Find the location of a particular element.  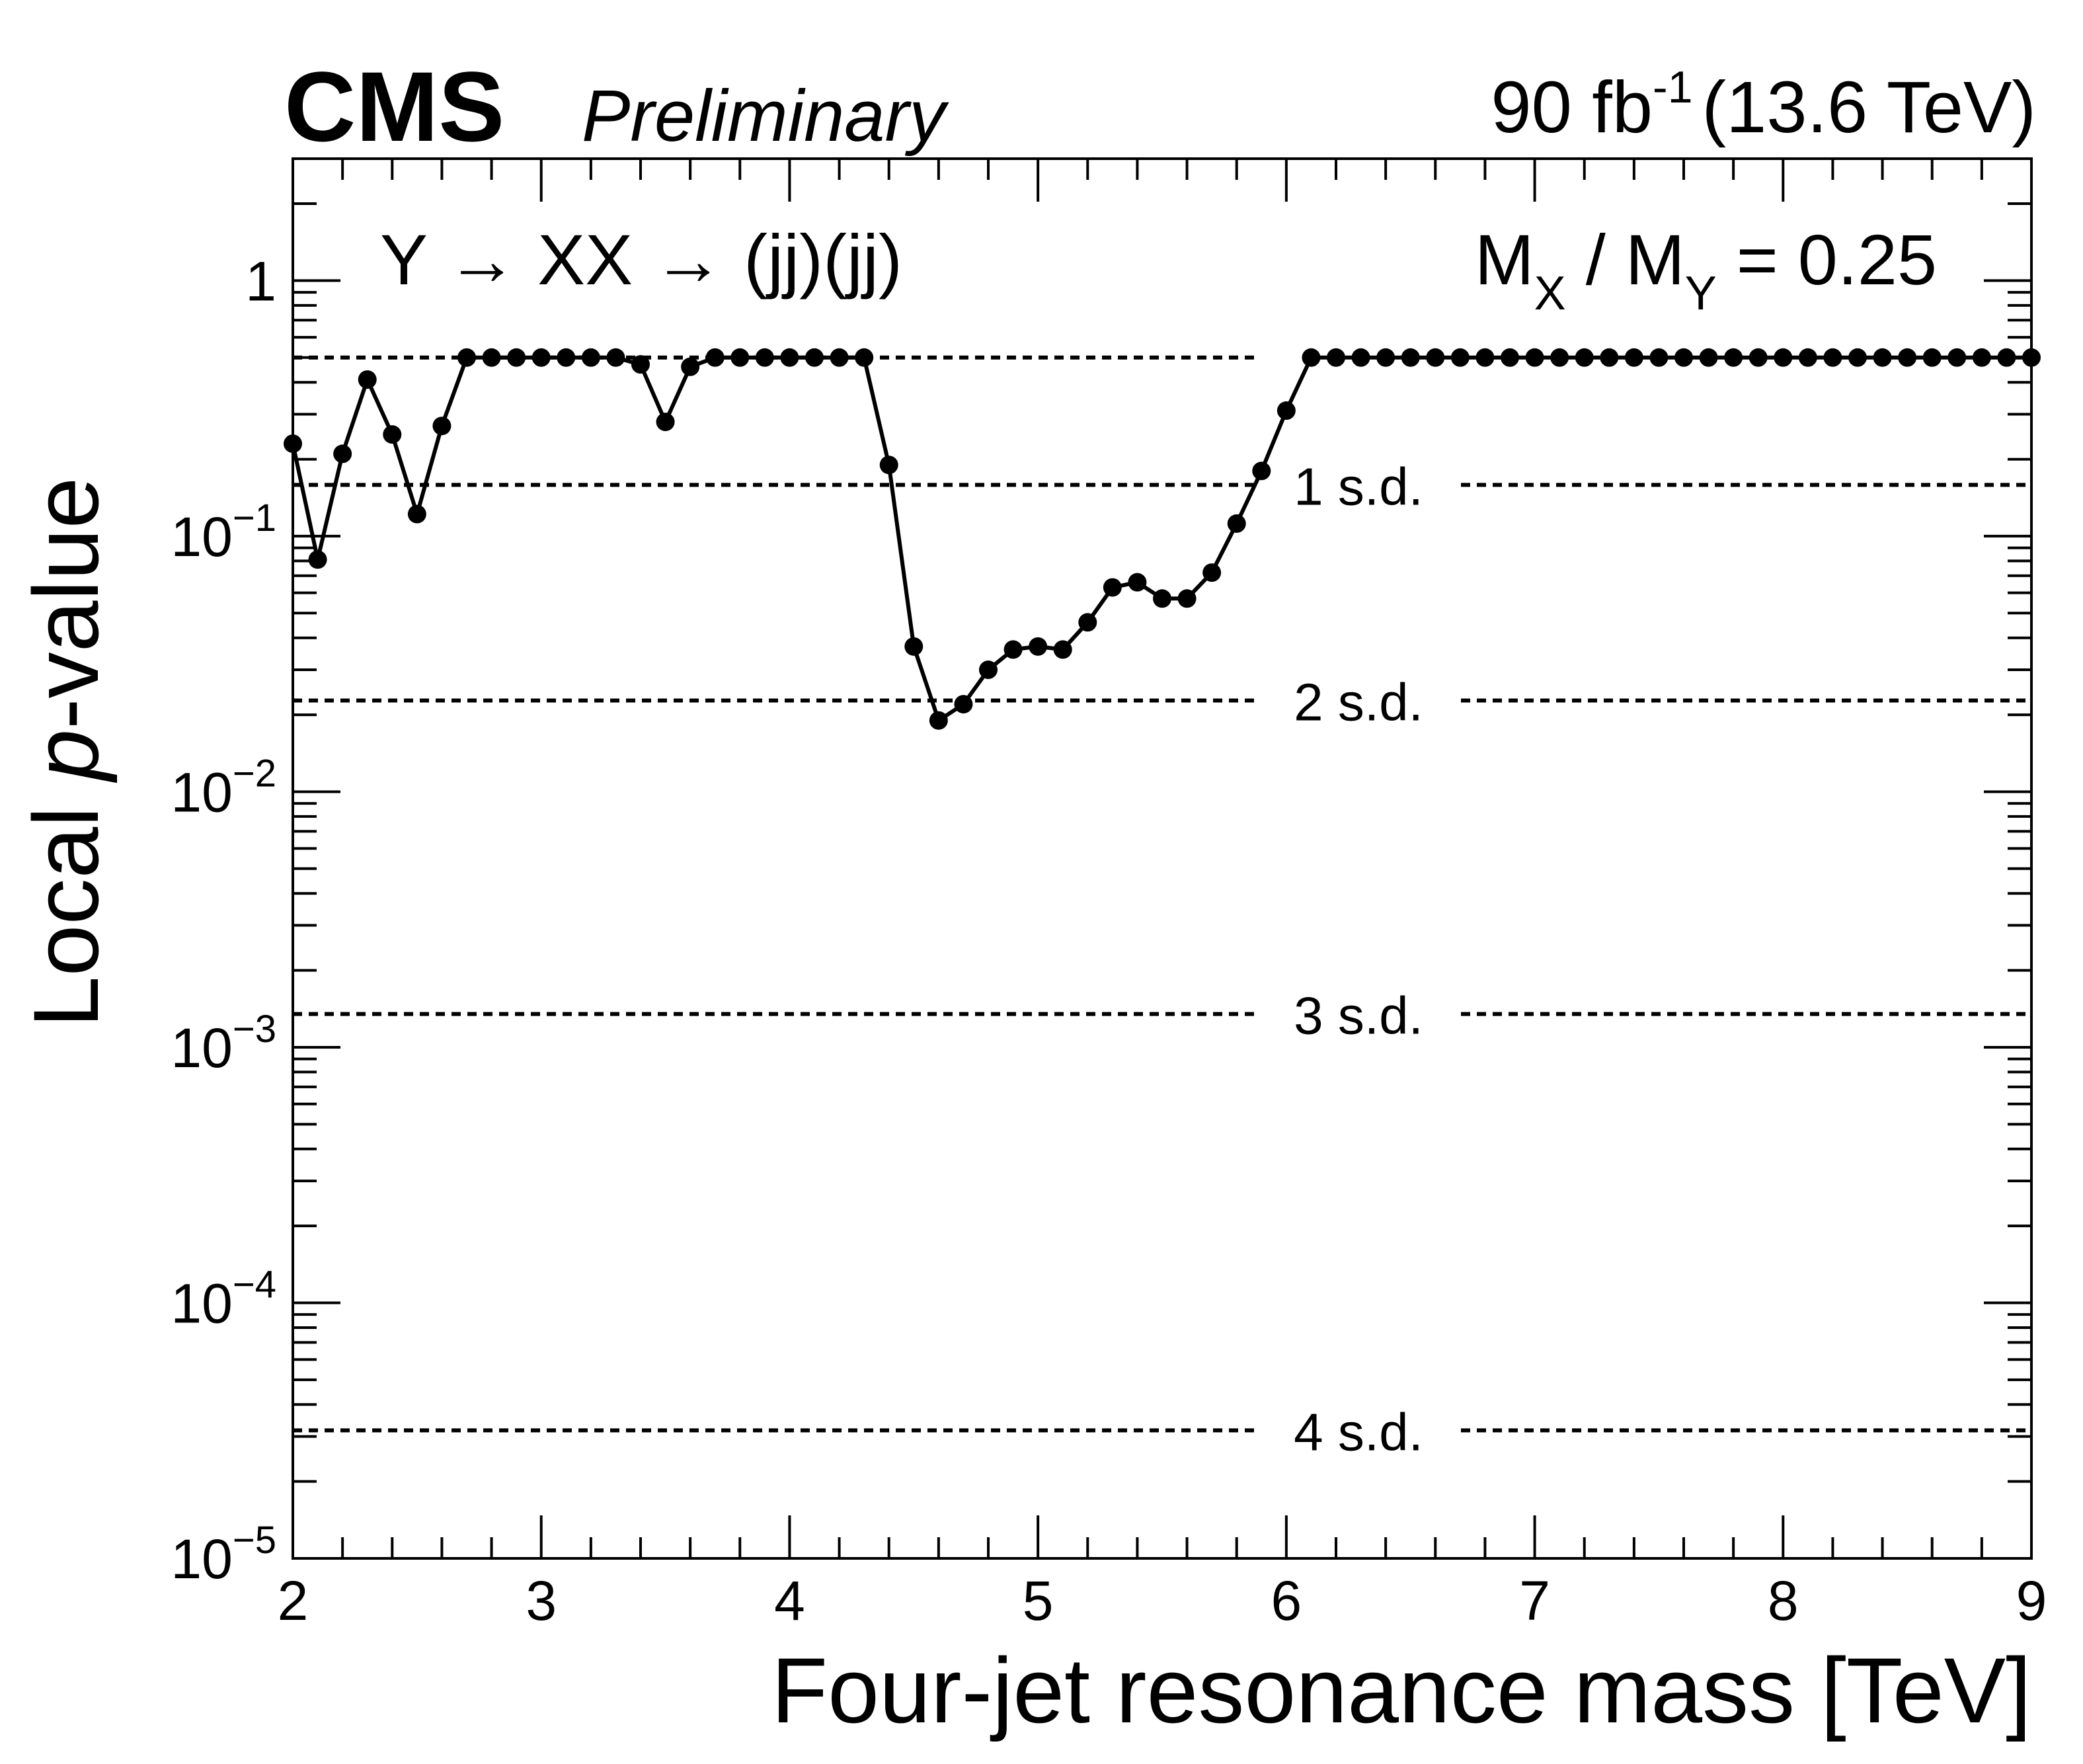

ratio-mid: / M is located at coordinates (1625, 260).